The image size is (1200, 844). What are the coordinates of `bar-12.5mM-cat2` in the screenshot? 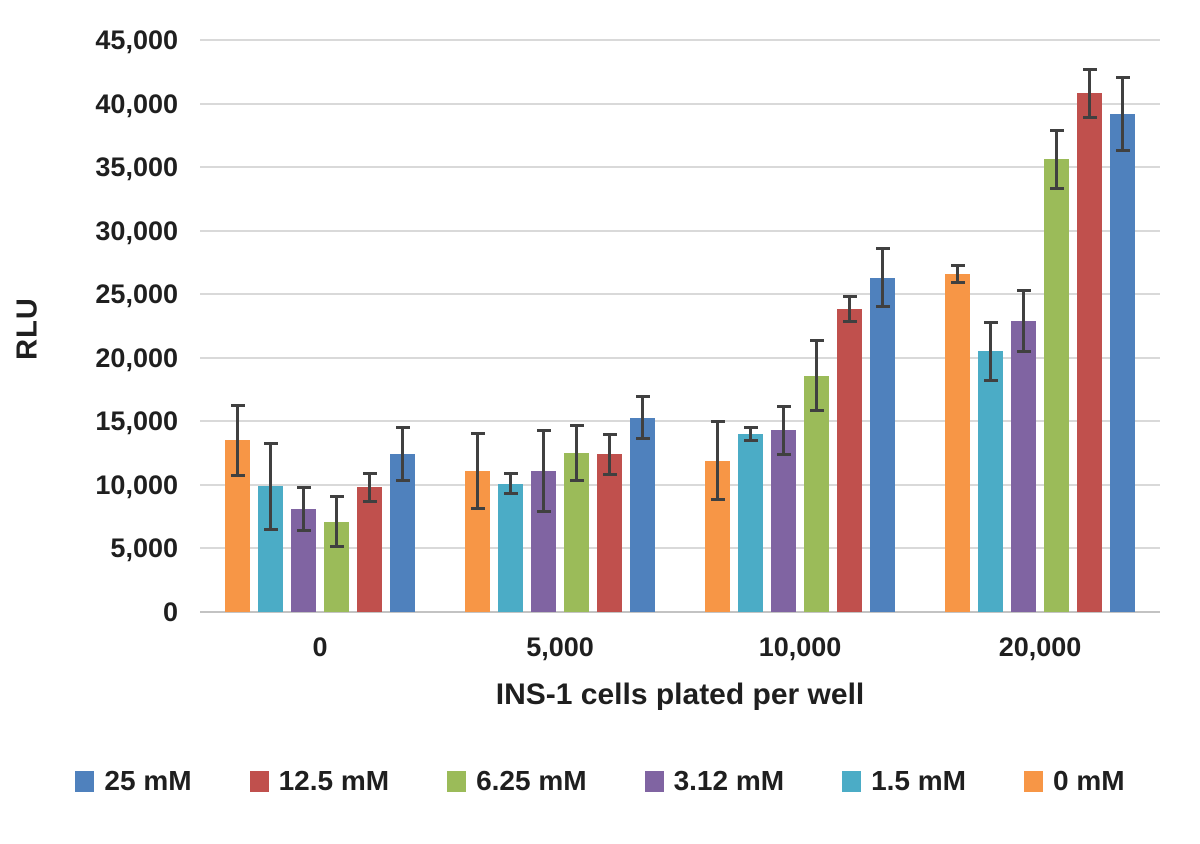 It's located at (849, 460).